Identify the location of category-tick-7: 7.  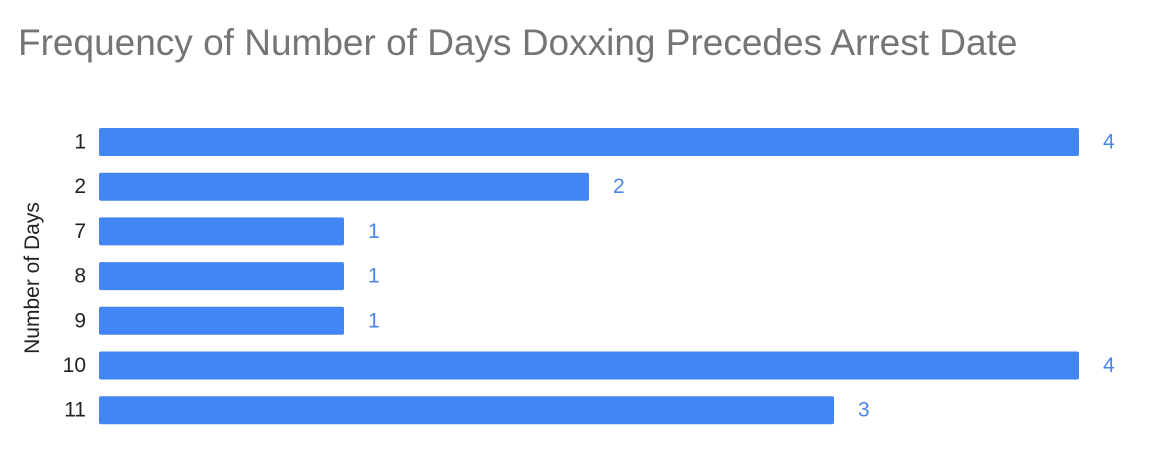
(80, 231).